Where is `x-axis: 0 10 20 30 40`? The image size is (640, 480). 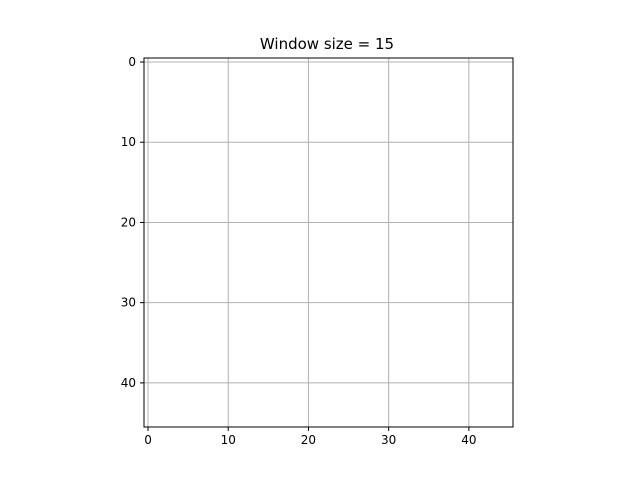
x-axis: 0 10 20 30 40 is located at coordinates (310, 437).